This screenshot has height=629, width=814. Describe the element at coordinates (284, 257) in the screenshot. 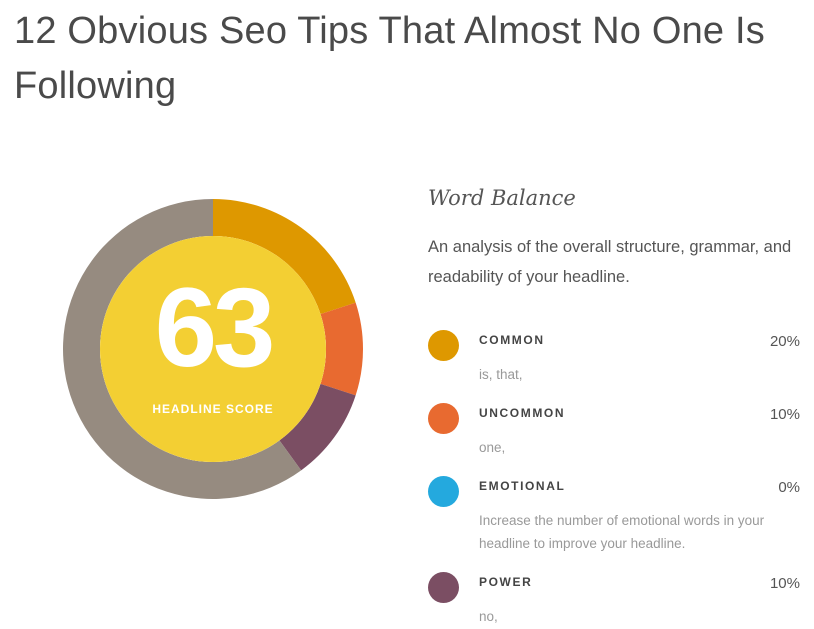

I see `donut-segment-common` at that location.